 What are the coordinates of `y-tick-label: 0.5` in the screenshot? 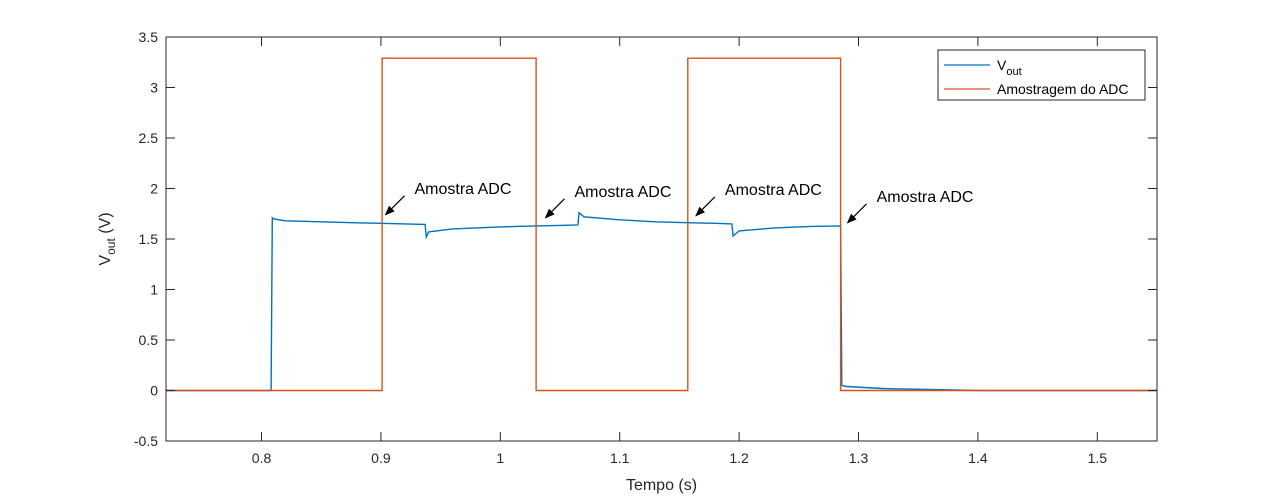 It's located at (149, 340).